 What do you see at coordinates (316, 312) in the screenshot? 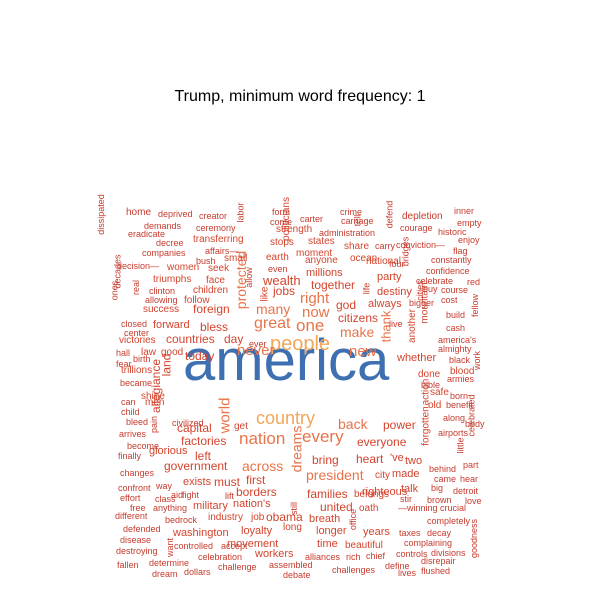
I see `word-now: now` at bounding box center [316, 312].